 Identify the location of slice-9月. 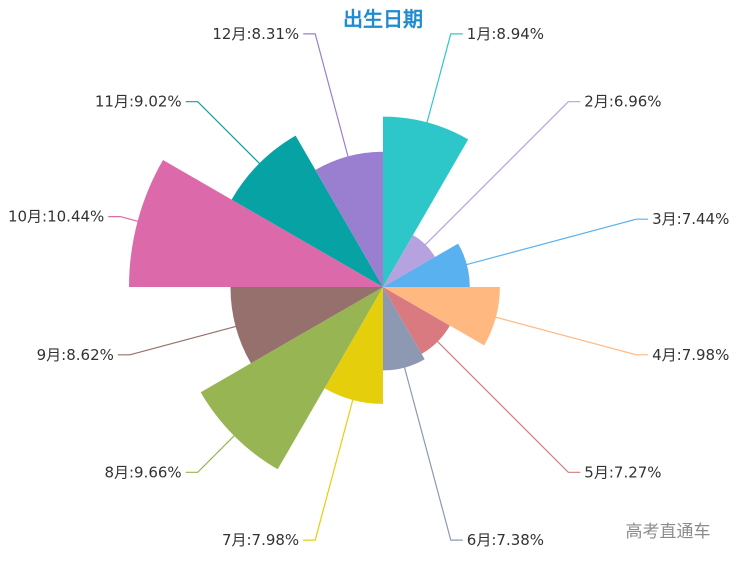
(306, 325).